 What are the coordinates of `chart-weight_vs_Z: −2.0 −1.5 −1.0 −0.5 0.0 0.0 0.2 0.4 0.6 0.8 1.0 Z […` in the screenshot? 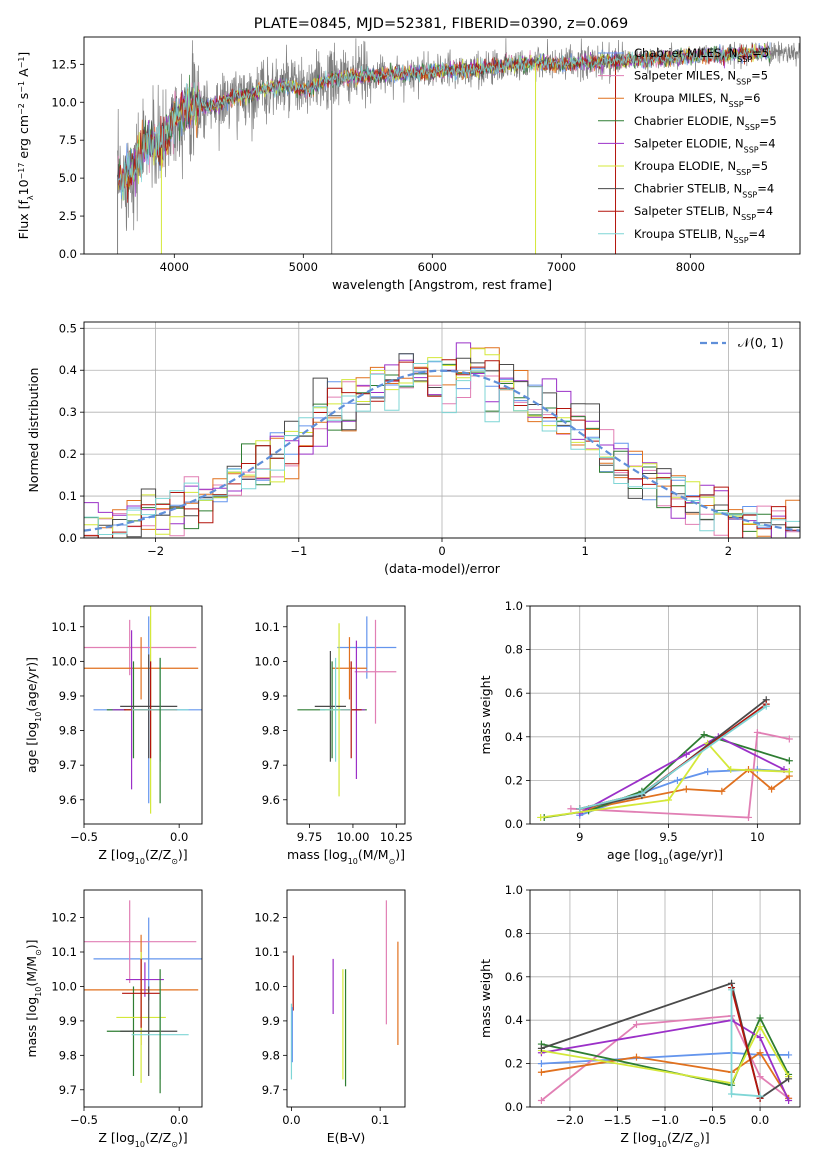 It's located at (639, 1016).